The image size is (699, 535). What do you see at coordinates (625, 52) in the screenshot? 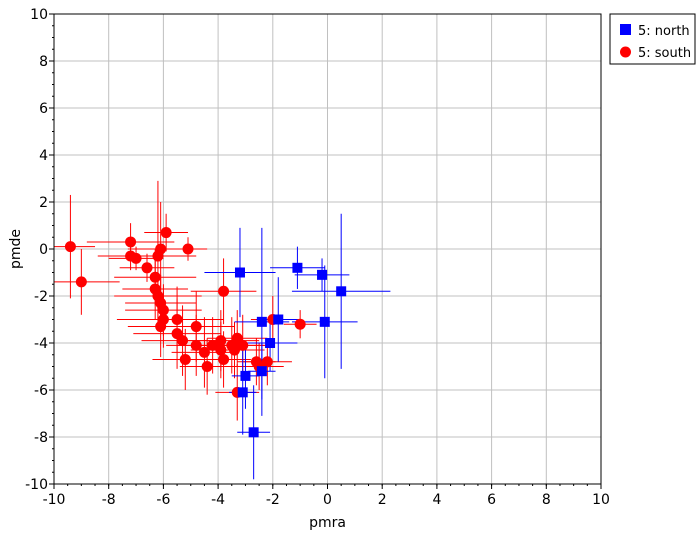
I see `legend-circle-marker` at bounding box center [625, 52].